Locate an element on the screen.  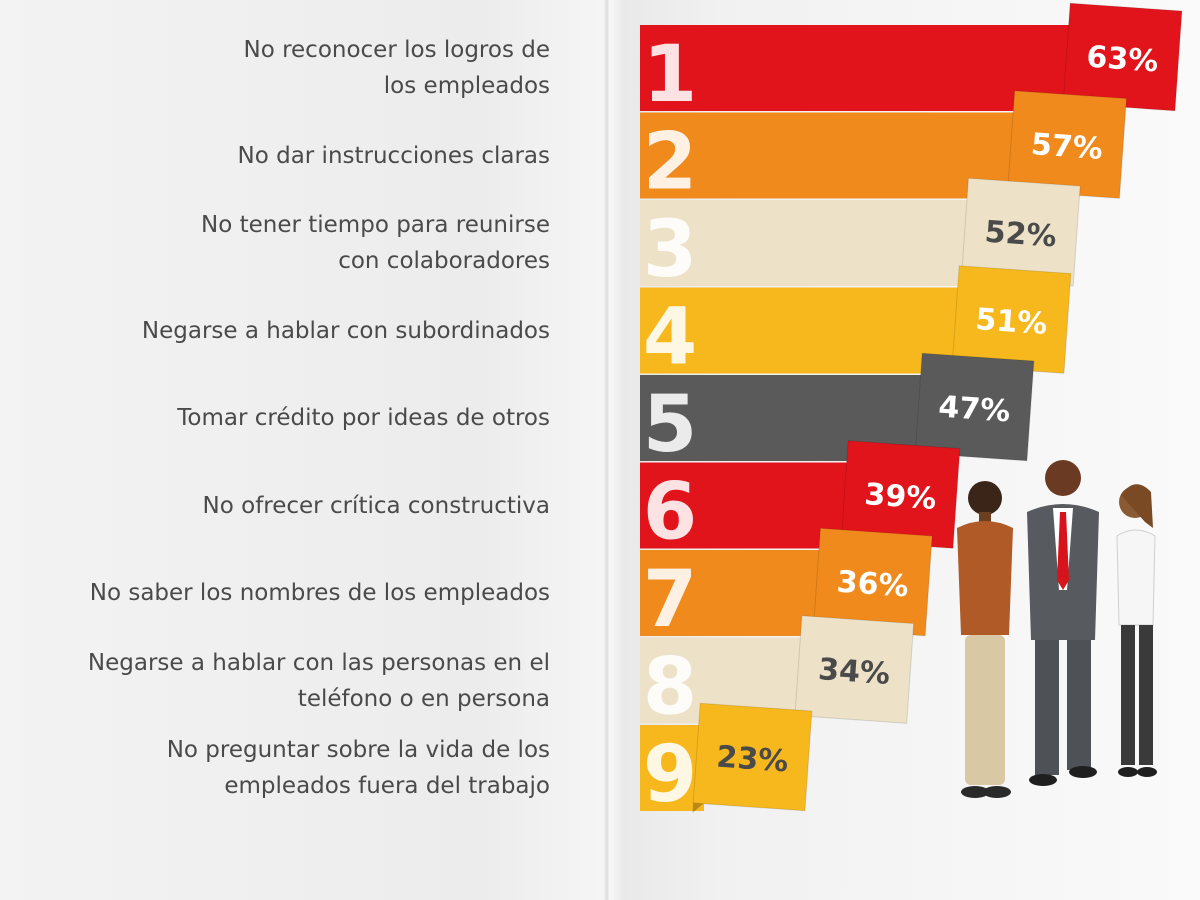
value-tag-6: 39% is located at coordinates (900, 495).